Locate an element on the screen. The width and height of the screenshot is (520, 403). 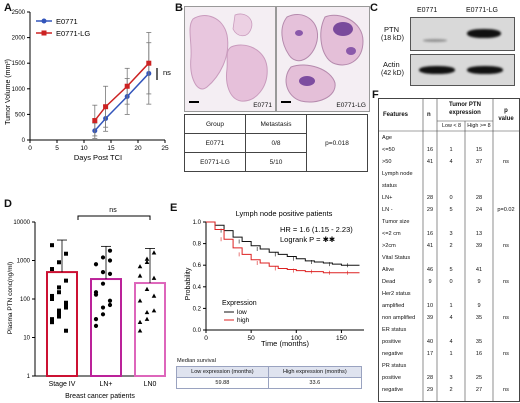
feature-high: 39 is located at coordinates (479, 246).